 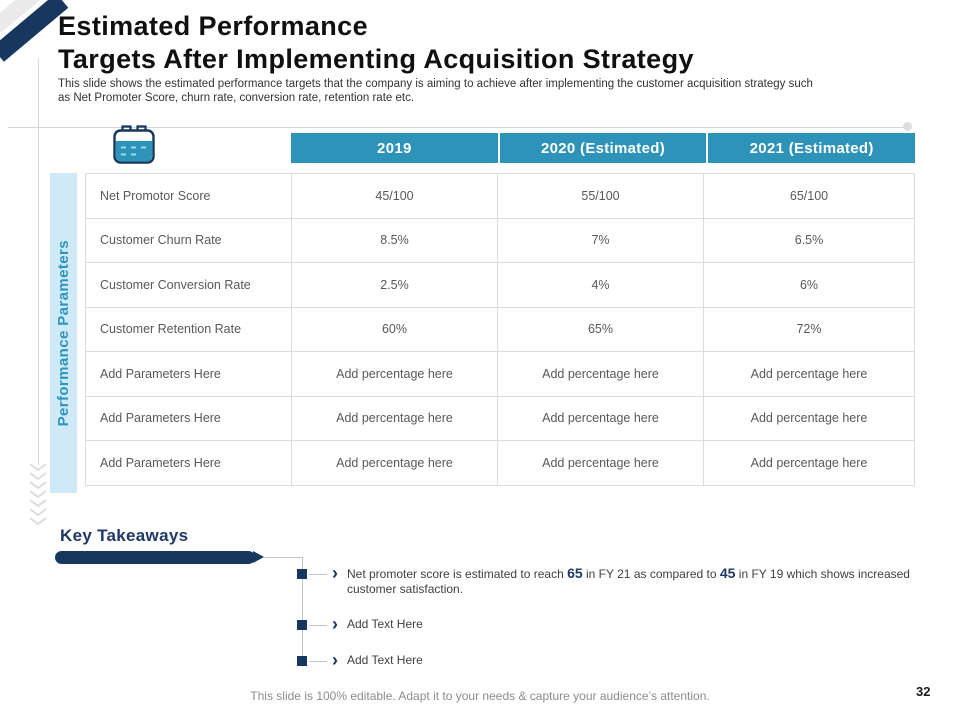 What do you see at coordinates (809, 285) in the screenshot?
I see `row-value: 6%` at bounding box center [809, 285].